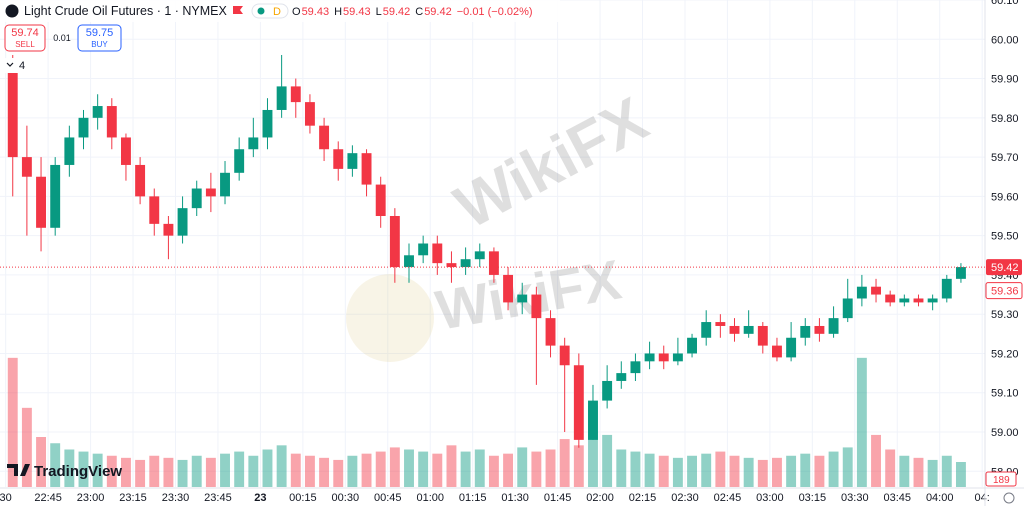 This screenshot has height=506, width=1024. Describe the element at coordinates (78, 471) in the screenshot. I see `logo-text: TradingView` at that location.